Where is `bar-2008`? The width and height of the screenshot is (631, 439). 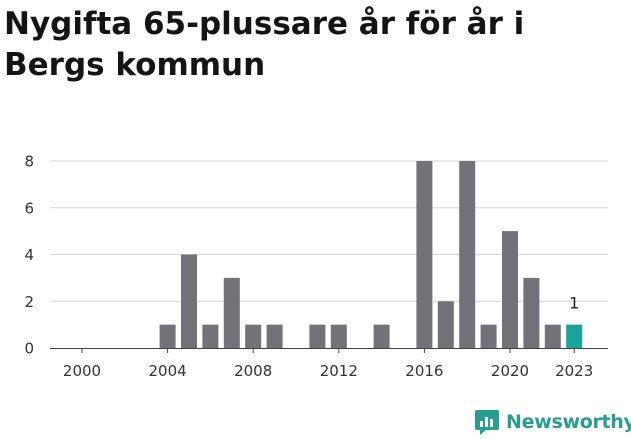 bar-2008 is located at coordinates (253, 336).